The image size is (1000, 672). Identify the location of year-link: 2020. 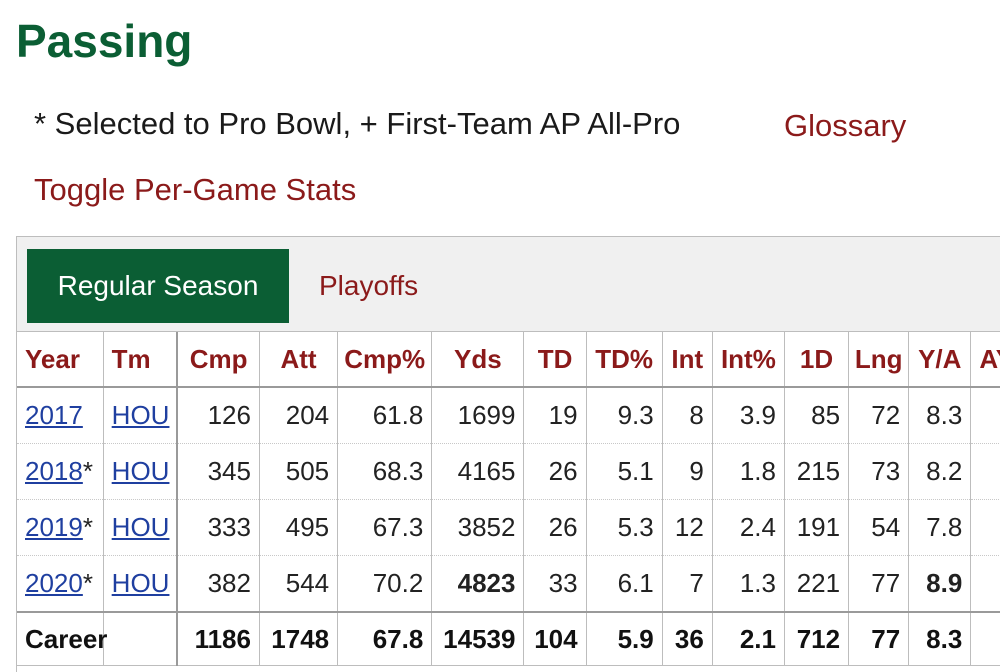
(54, 583).